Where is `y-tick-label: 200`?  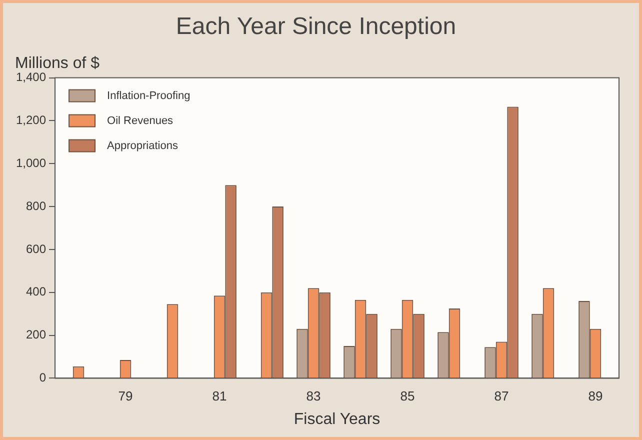
y-tick-label: 200 is located at coordinates (36, 335).